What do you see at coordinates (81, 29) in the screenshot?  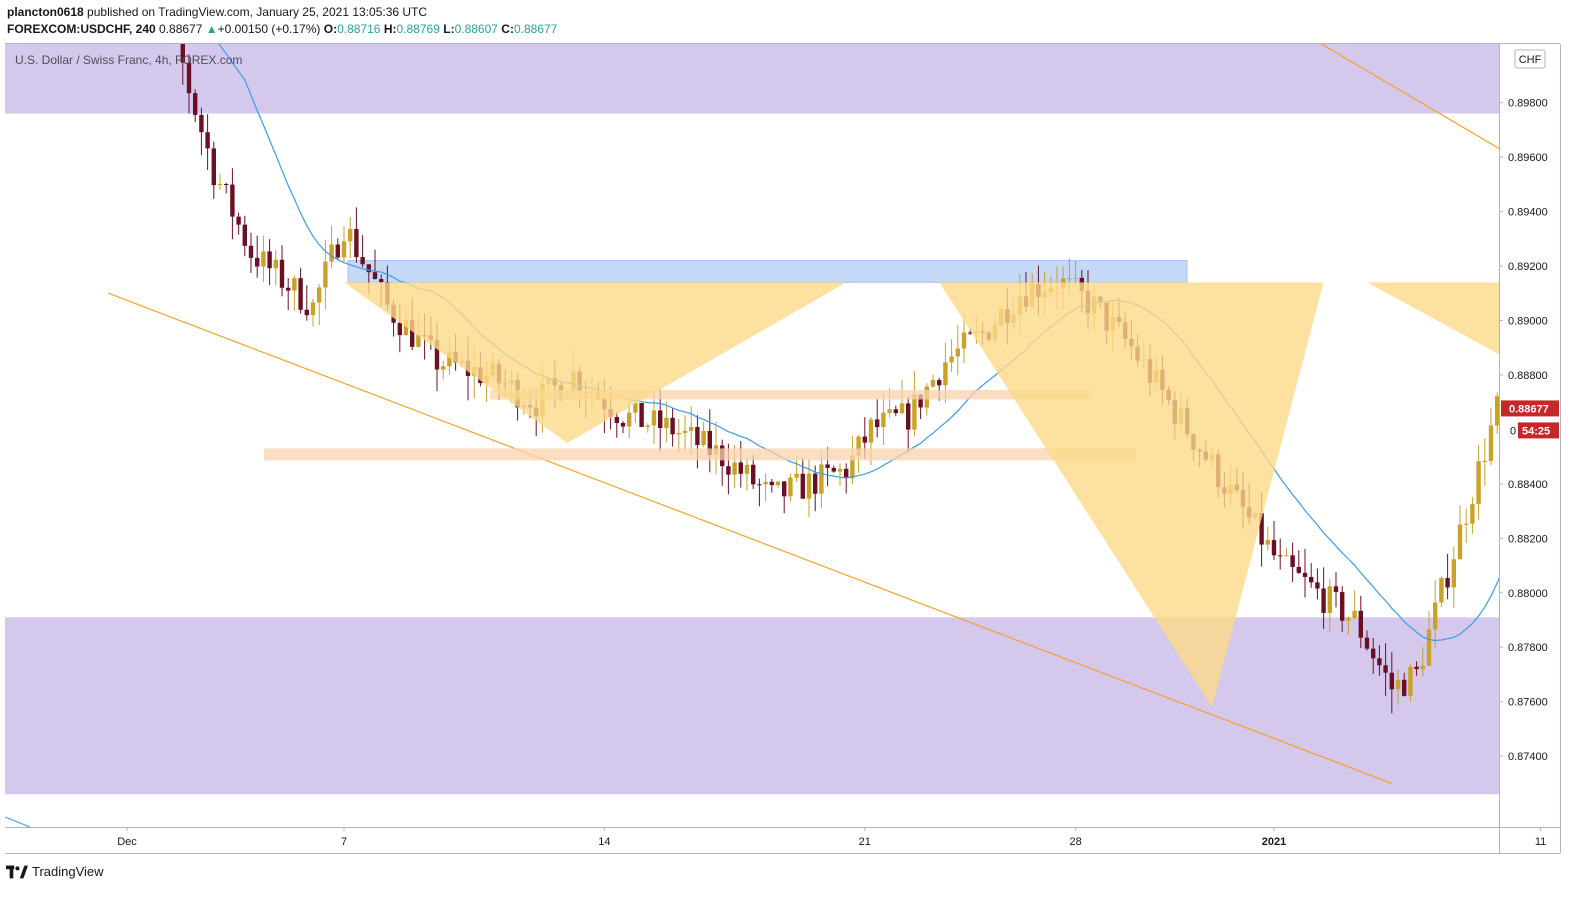 I see `symbol-name: FOREXCOM:USDCHF, 240` at bounding box center [81, 29].